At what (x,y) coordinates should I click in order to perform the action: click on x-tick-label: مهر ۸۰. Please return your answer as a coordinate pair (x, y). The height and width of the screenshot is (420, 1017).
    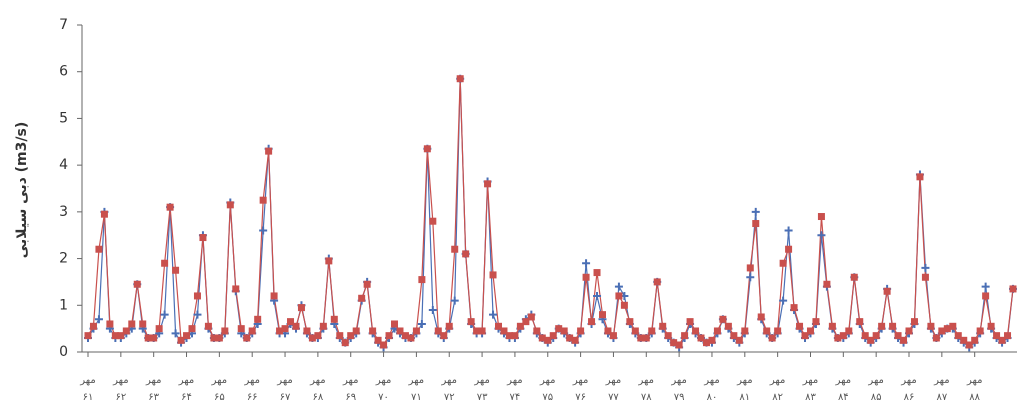
    Looking at the image, I should click on (711, 389).